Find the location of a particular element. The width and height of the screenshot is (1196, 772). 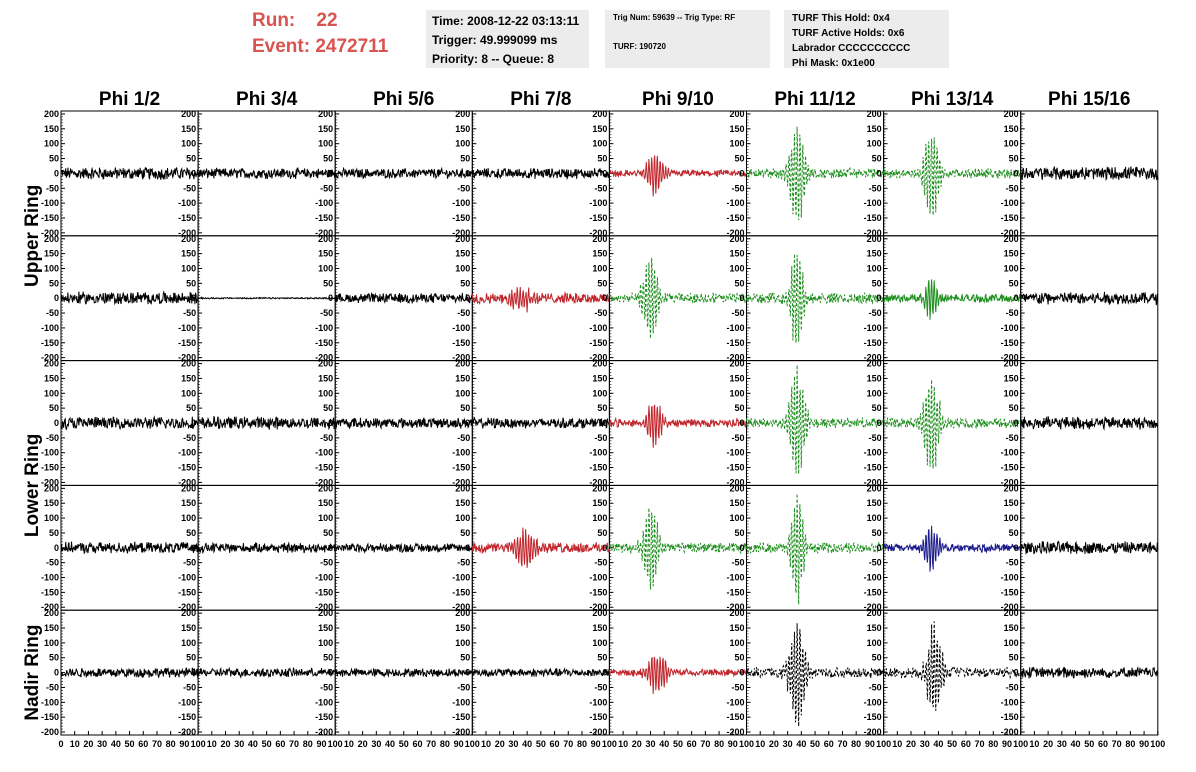

x-tick-label: 40 is located at coordinates (801, 744).